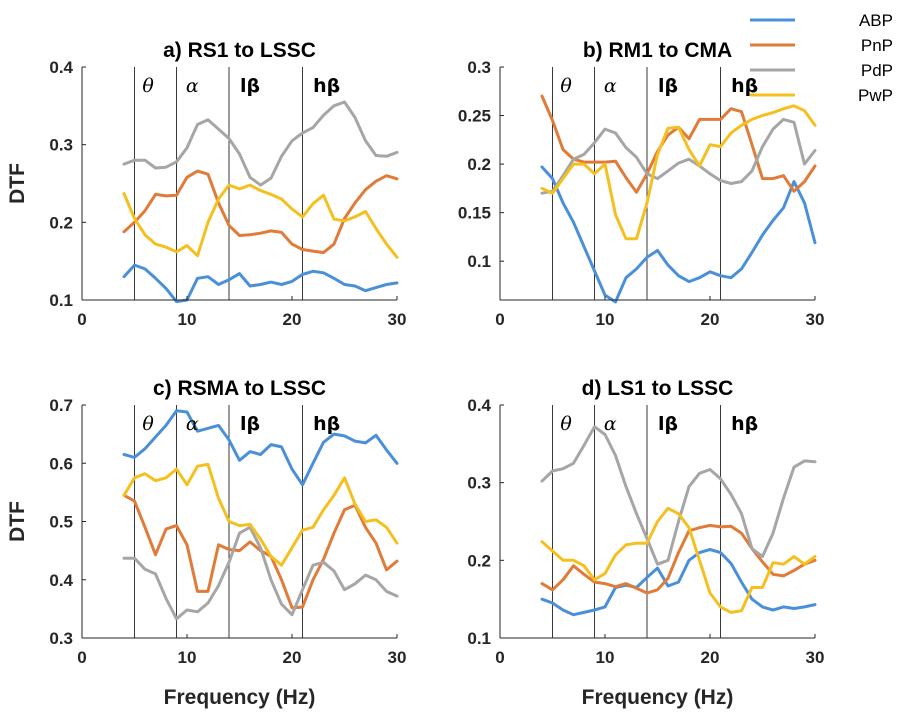 The image size is (905, 719). I want to click on legend-label: PwP, so click(875, 95).